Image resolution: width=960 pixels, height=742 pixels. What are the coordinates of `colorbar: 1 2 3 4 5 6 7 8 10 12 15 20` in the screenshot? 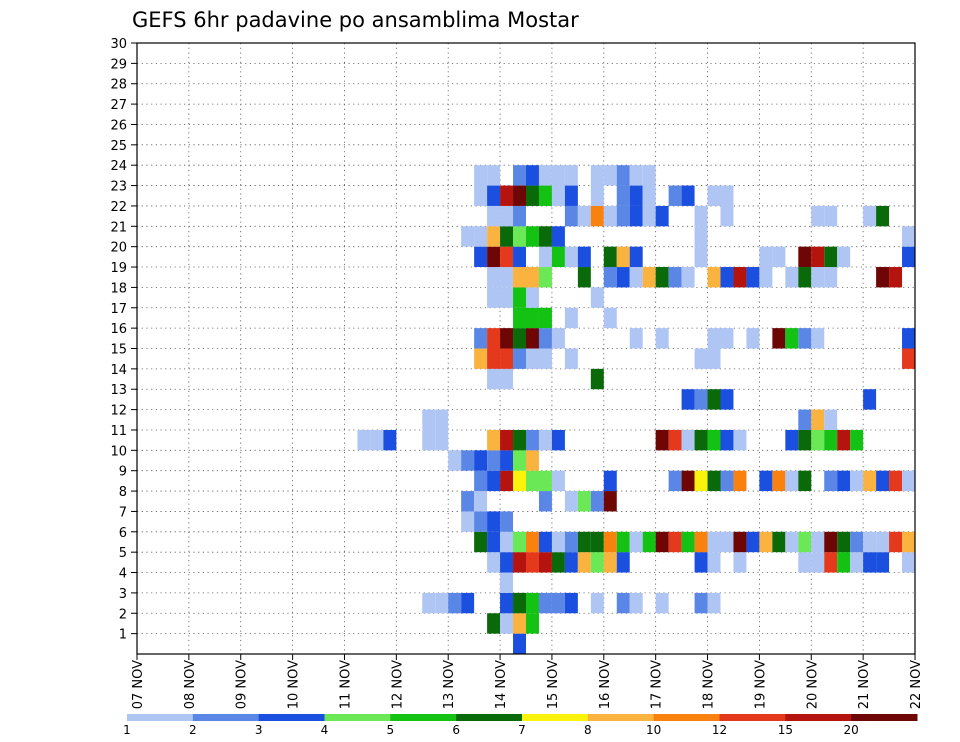 It's located at (520, 725).